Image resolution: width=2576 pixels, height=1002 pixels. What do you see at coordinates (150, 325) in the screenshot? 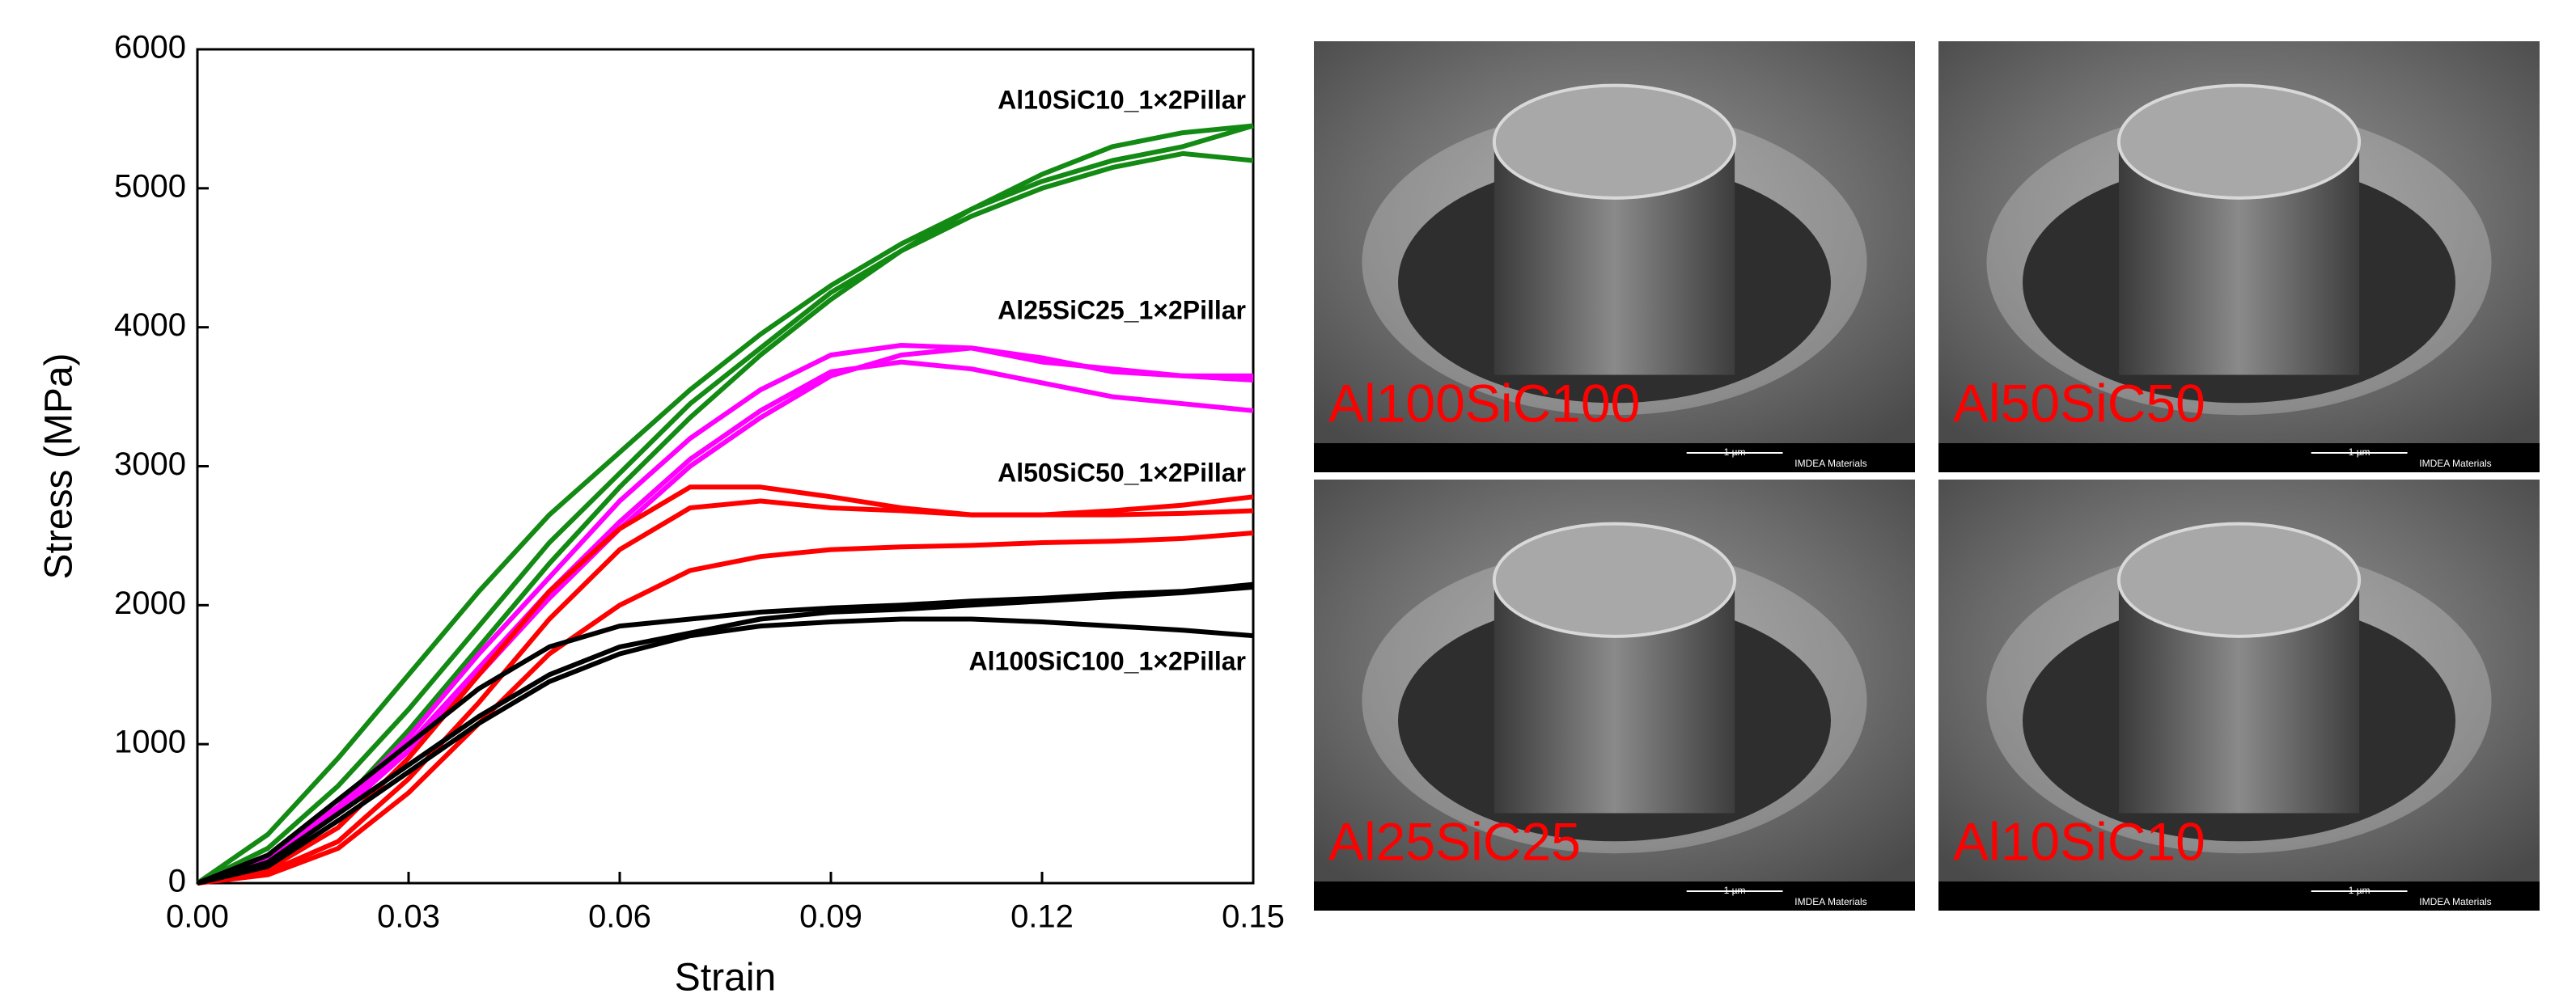
I see `y-tick-label: 4000` at bounding box center [150, 325].